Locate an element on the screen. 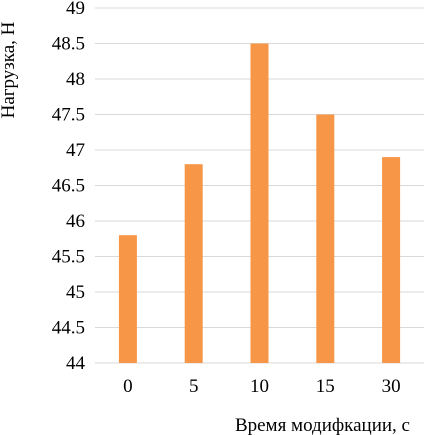 This screenshot has height=435, width=424. y-tick-label: 48.5 is located at coordinates (68, 44).